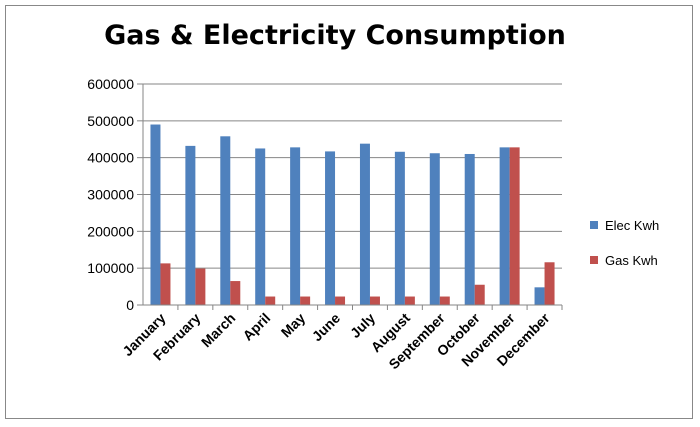  Describe the element at coordinates (190, 225) in the screenshot. I see `bar-elec-kwh-february` at that location.